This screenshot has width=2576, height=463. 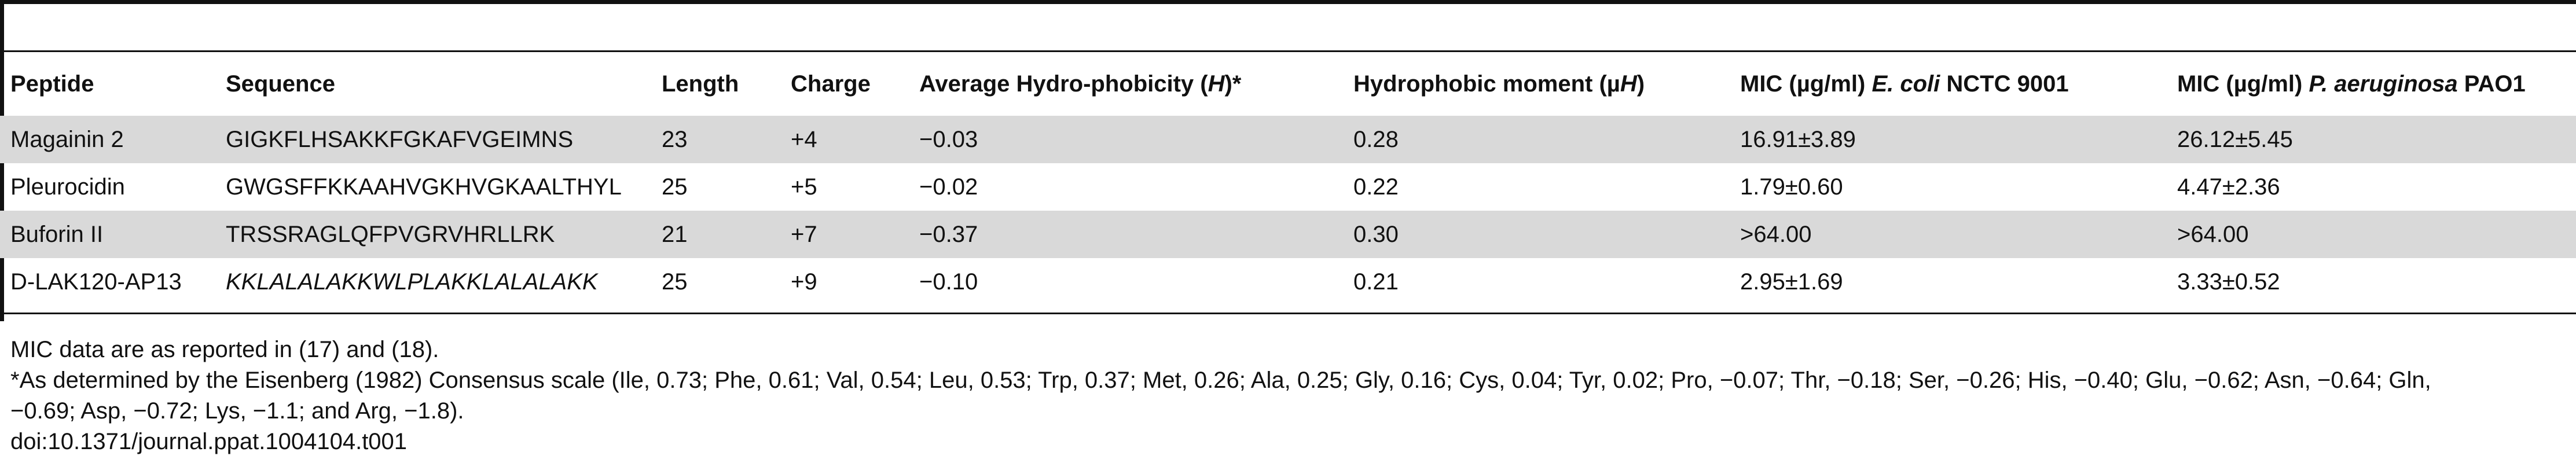 What do you see at coordinates (1792, 187) in the screenshot?
I see `cell-mic-ecoli: 1.79±0.60` at bounding box center [1792, 187].